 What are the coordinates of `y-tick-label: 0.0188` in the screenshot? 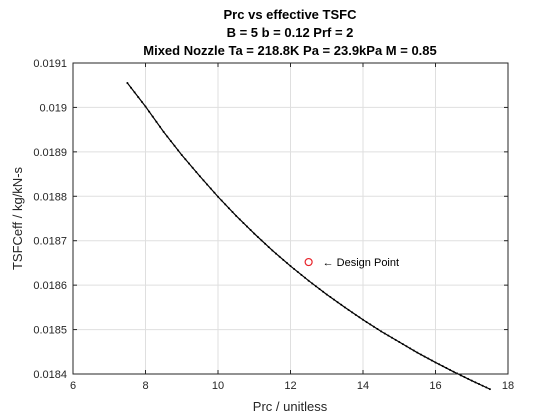 It's located at (50, 197).